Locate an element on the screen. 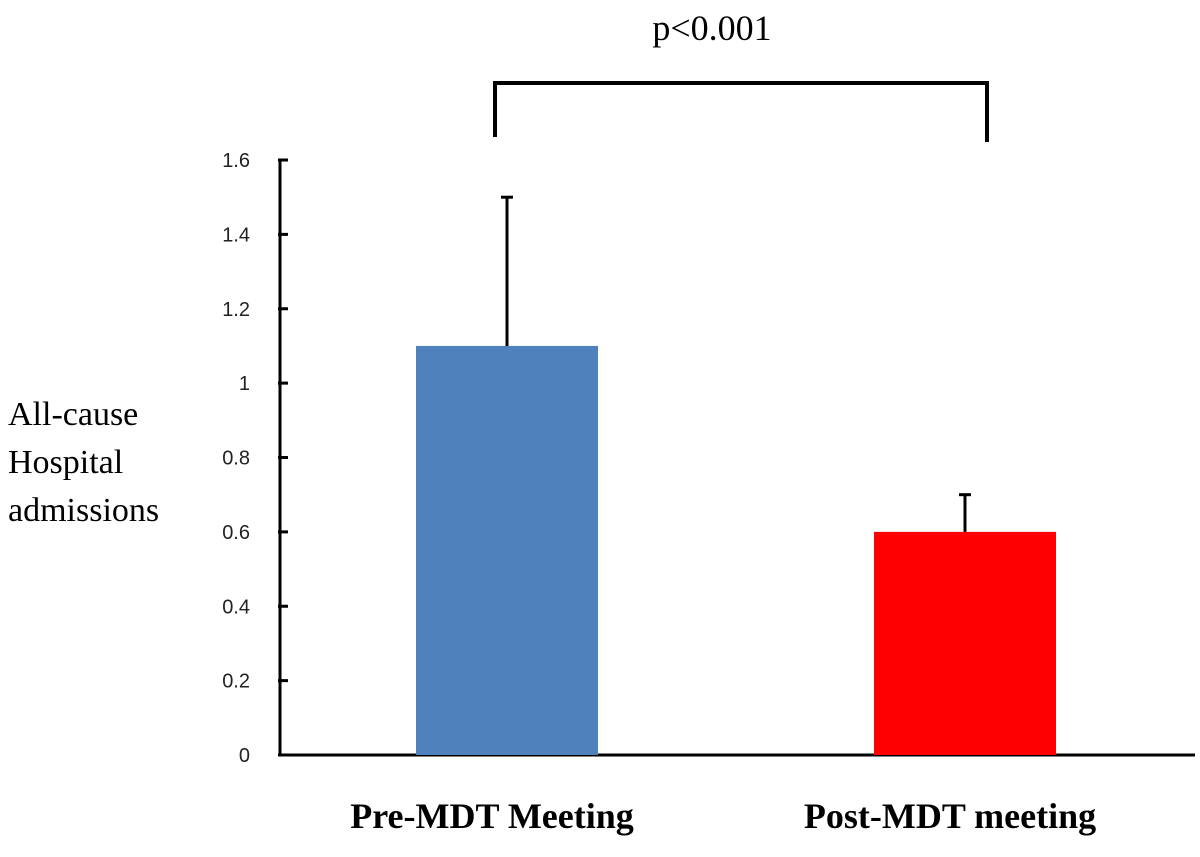 This screenshot has height=857, width=1200. significance-bracket-line is located at coordinates (741, 111).